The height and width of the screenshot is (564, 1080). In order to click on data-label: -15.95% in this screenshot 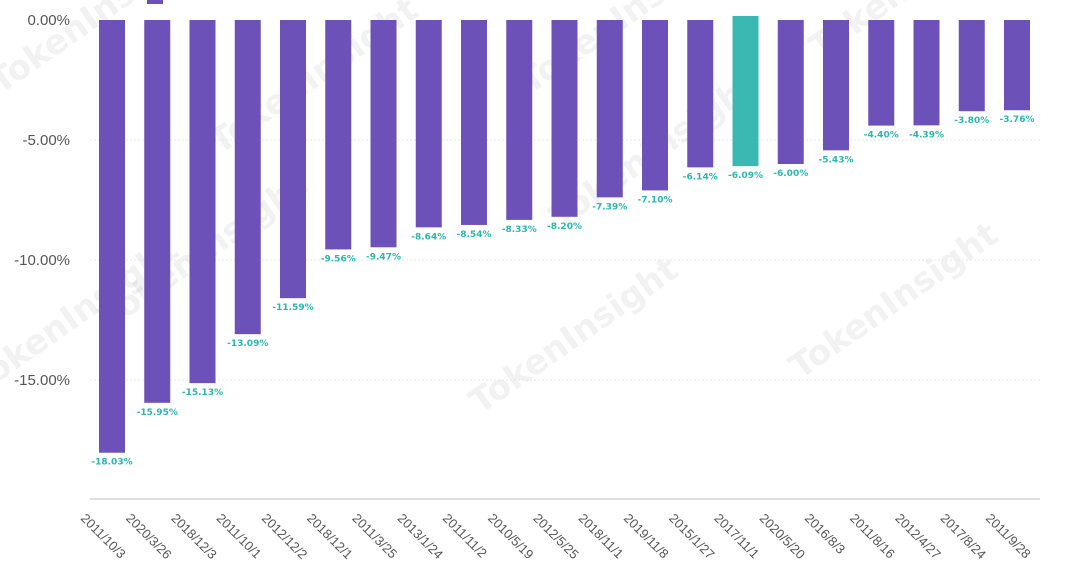, I will do `click(157, 413)`.